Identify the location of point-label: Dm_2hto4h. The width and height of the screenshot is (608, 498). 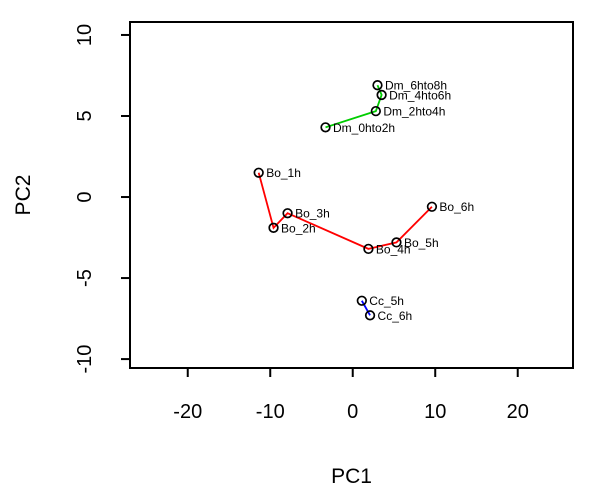
(414, 112).